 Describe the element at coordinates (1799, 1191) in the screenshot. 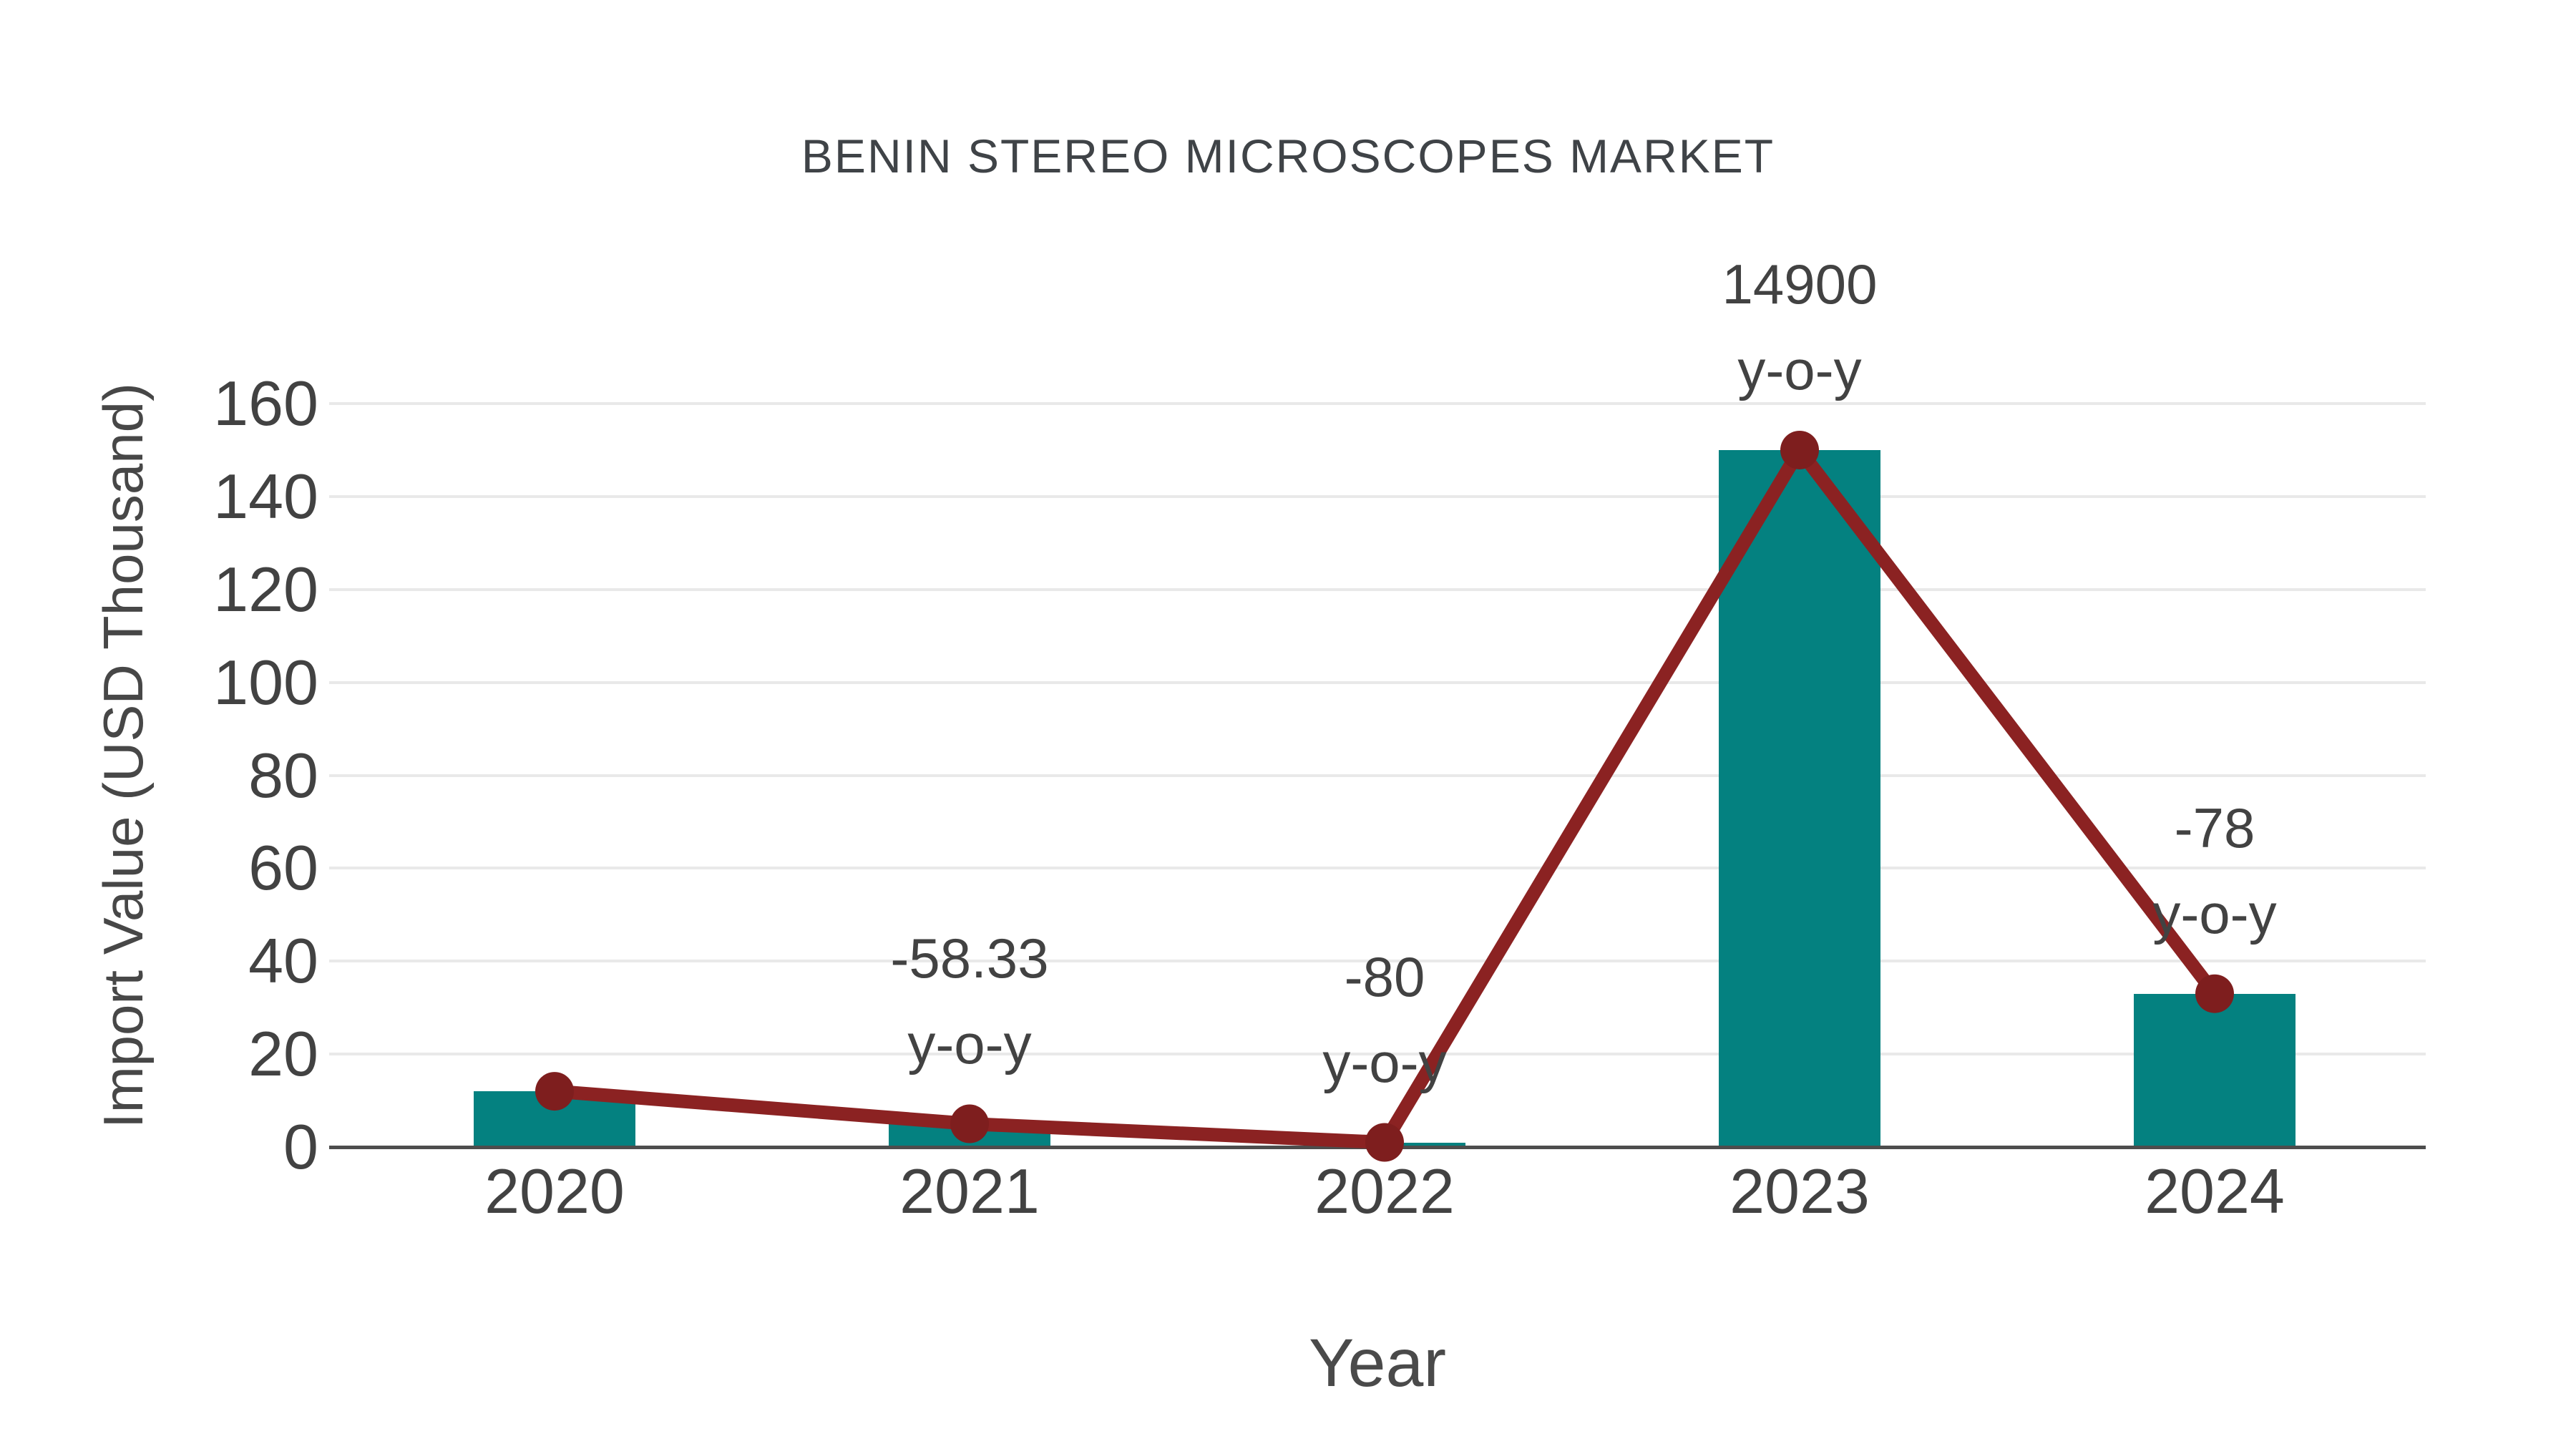

I see `x-tick-label-2023: 2023` at that location.